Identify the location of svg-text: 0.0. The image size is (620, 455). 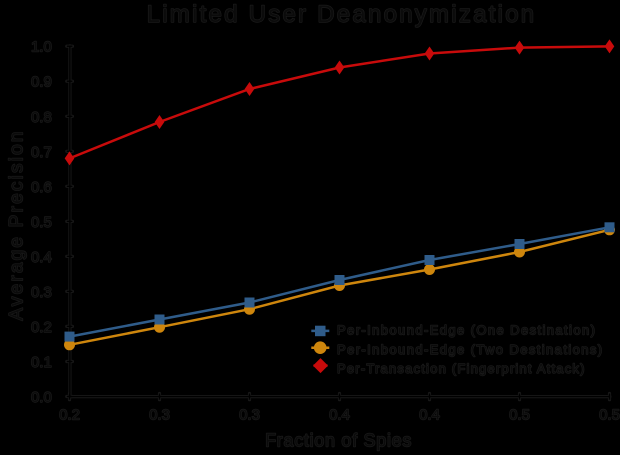
(41, 397).